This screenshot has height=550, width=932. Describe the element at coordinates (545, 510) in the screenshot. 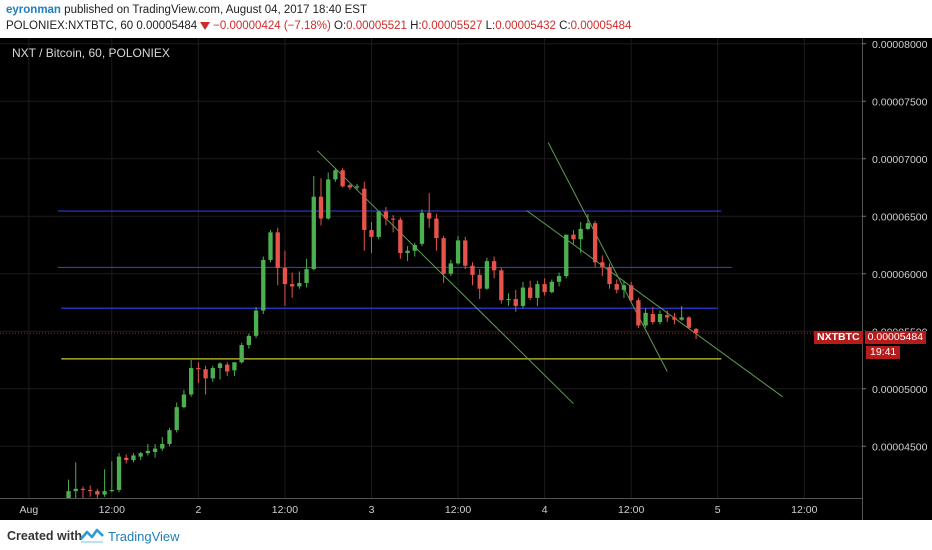

I see `x-tick-label: 4` at that location.